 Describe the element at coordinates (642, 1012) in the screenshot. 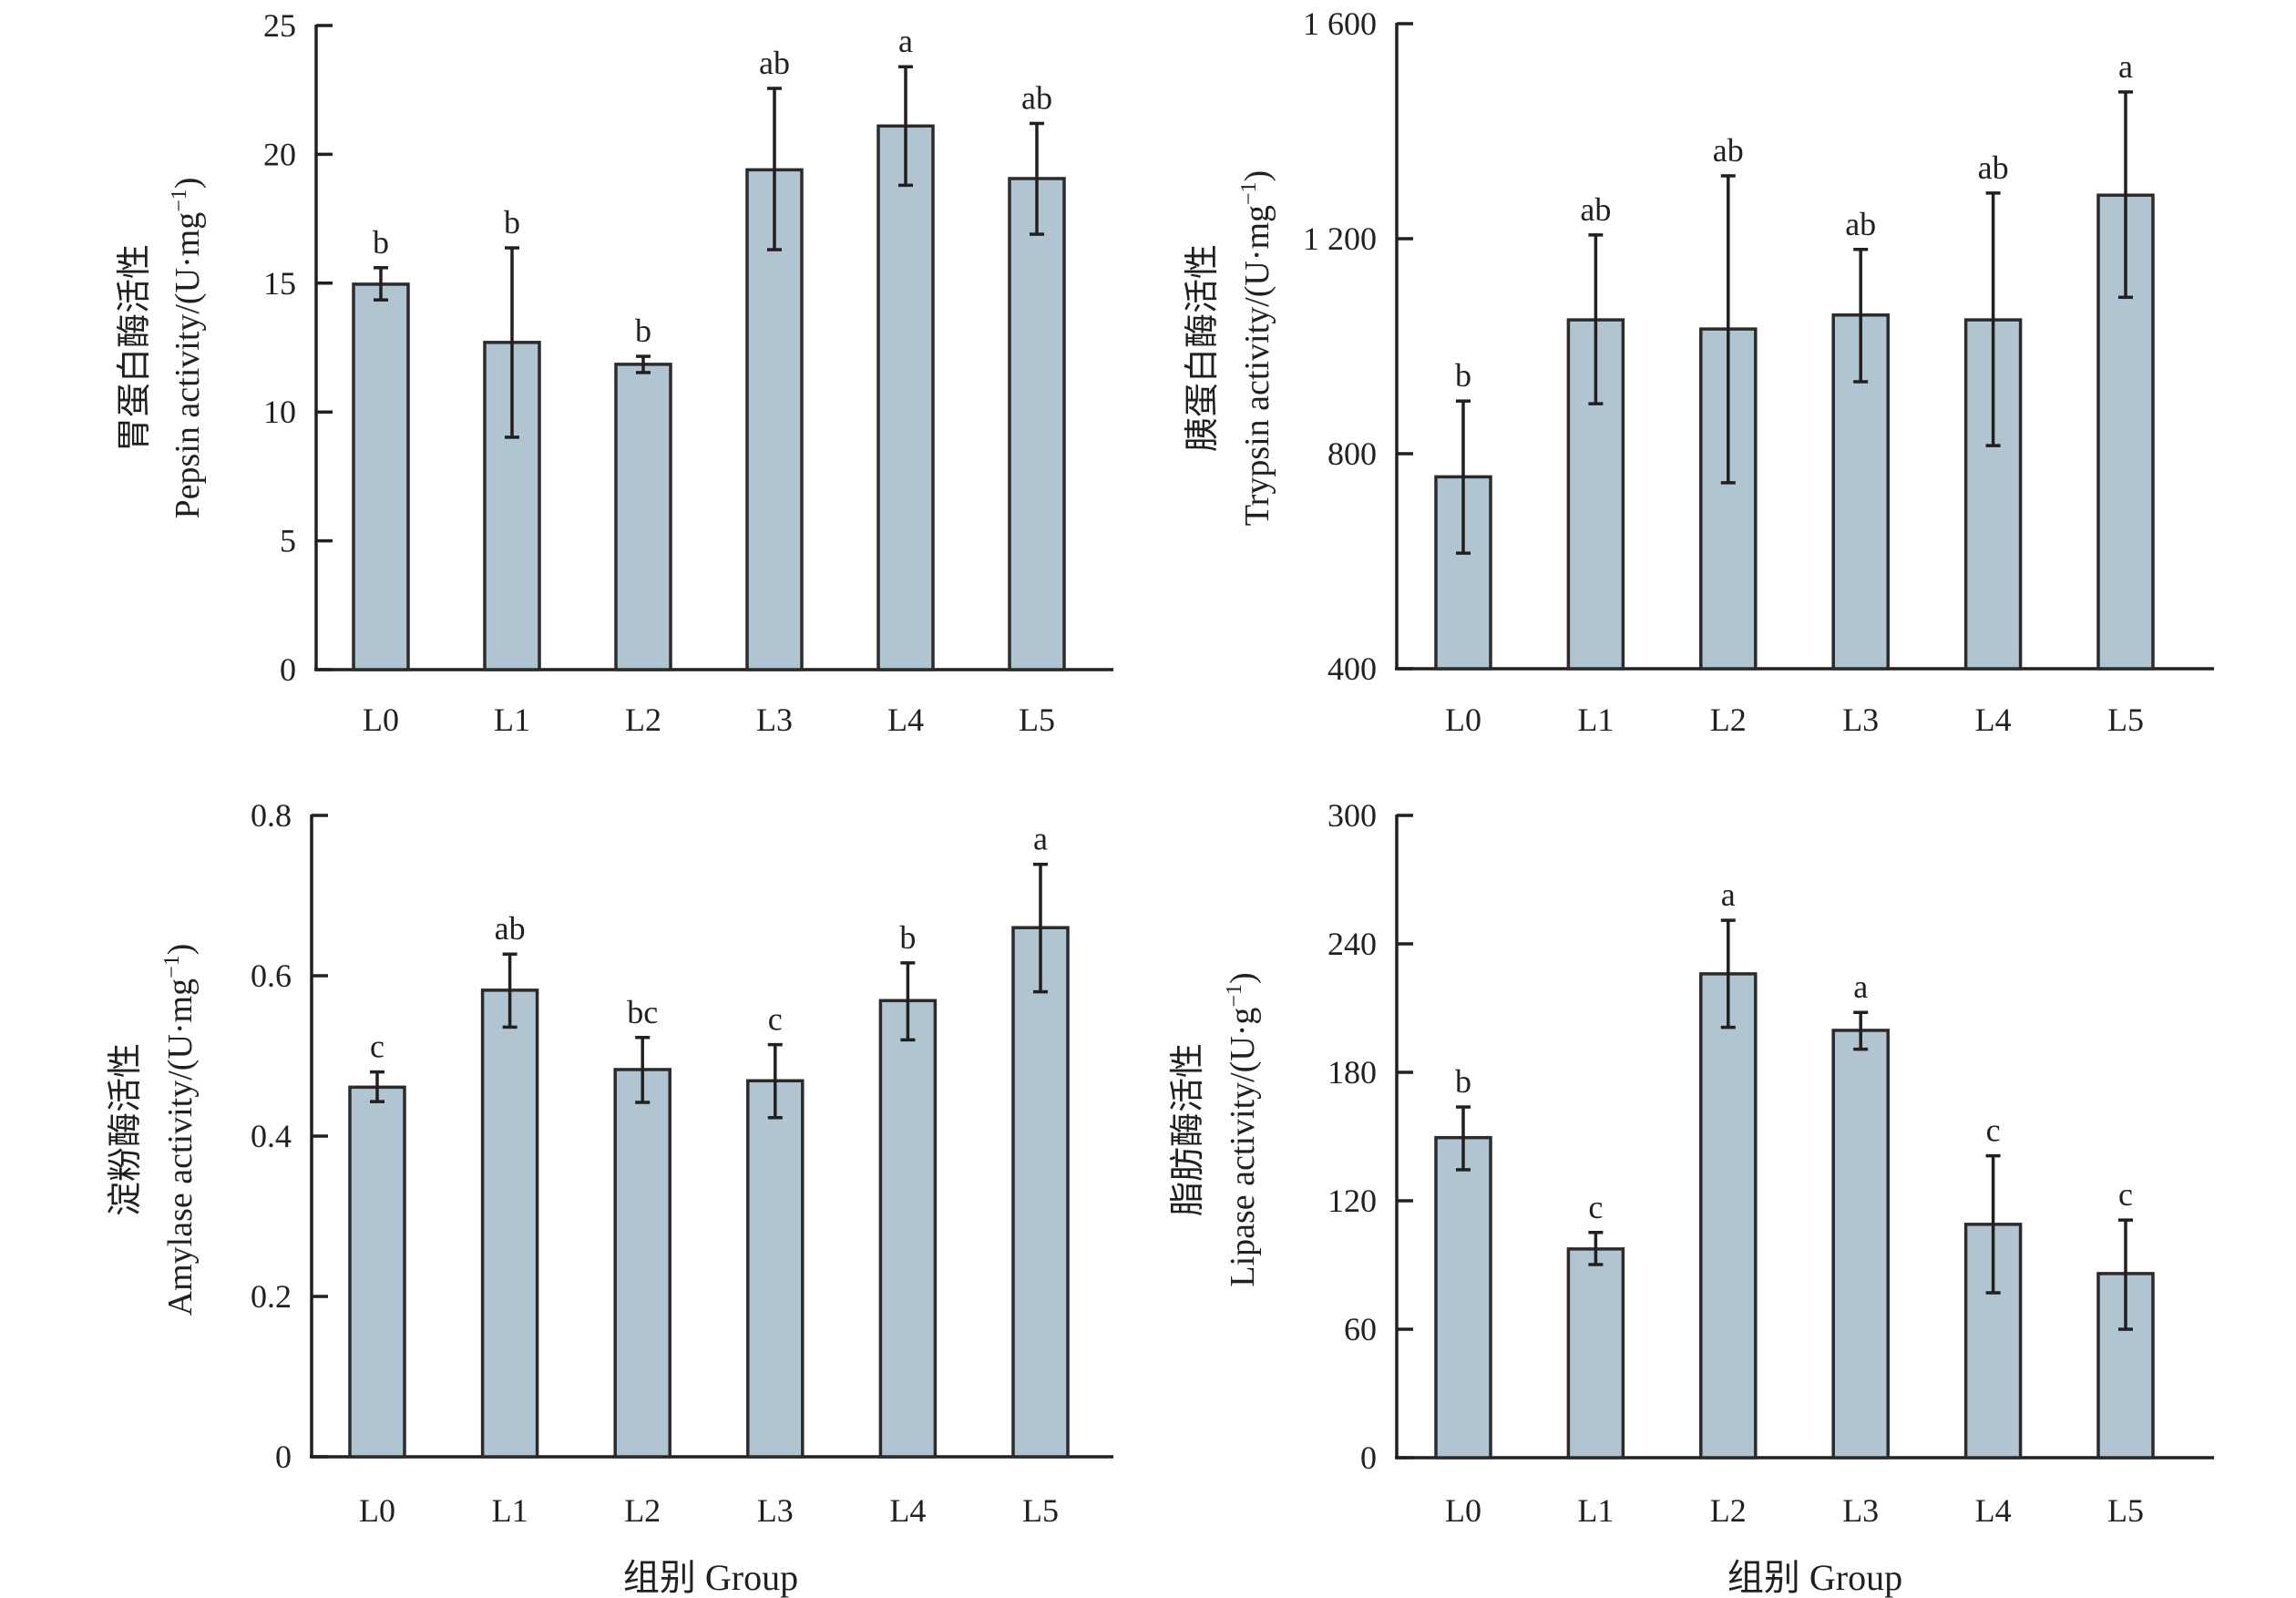

I see `significance-label: bc` at that location.